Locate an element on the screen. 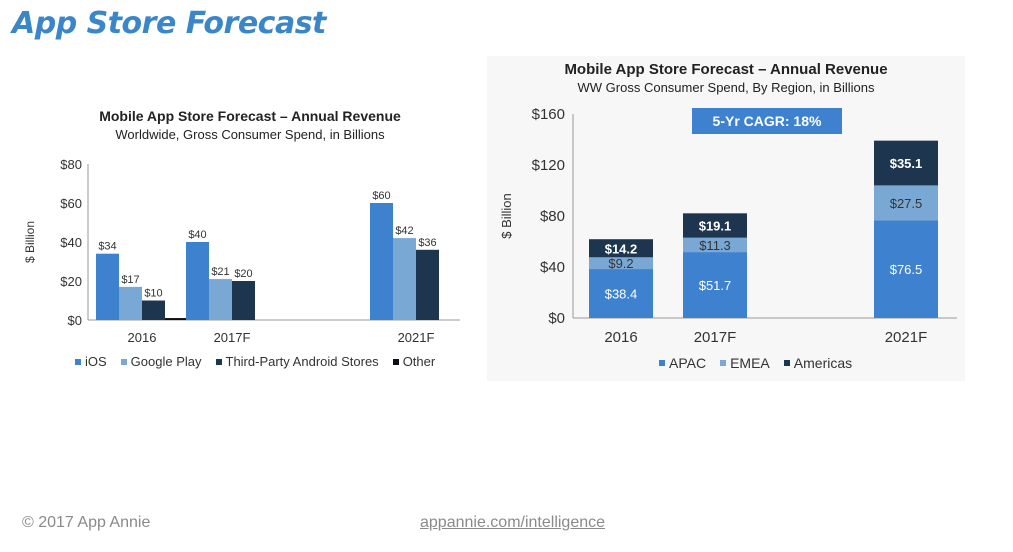 The image size is (1013, 552). legend-item-other: Other is located at coordinates (414, 361).